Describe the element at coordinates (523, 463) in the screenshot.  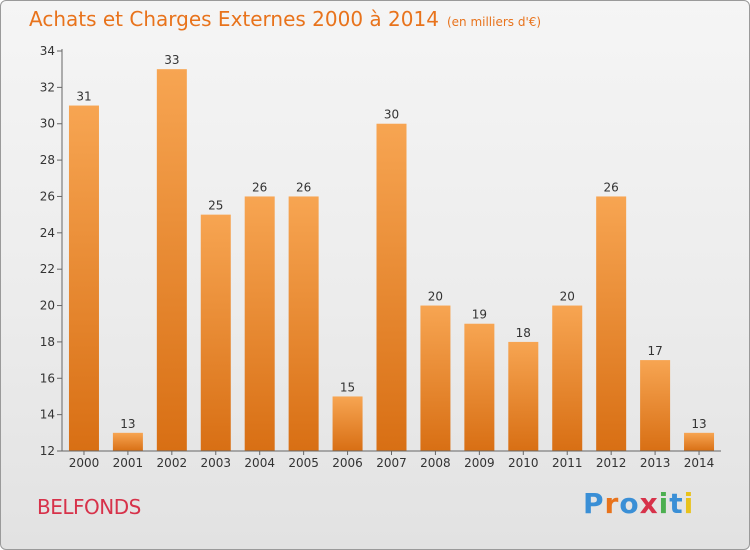
I see `x-tick-label-2010: 2010` at that location.